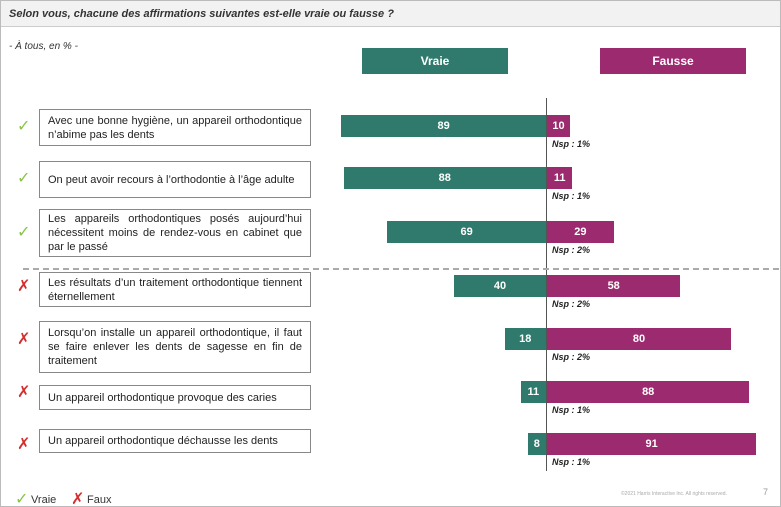 The width and height of the screenshot is (781, 507). Describe the element at coordinates (580, 232) in the screenshot. I see `bar-fausse: 29` at that location.